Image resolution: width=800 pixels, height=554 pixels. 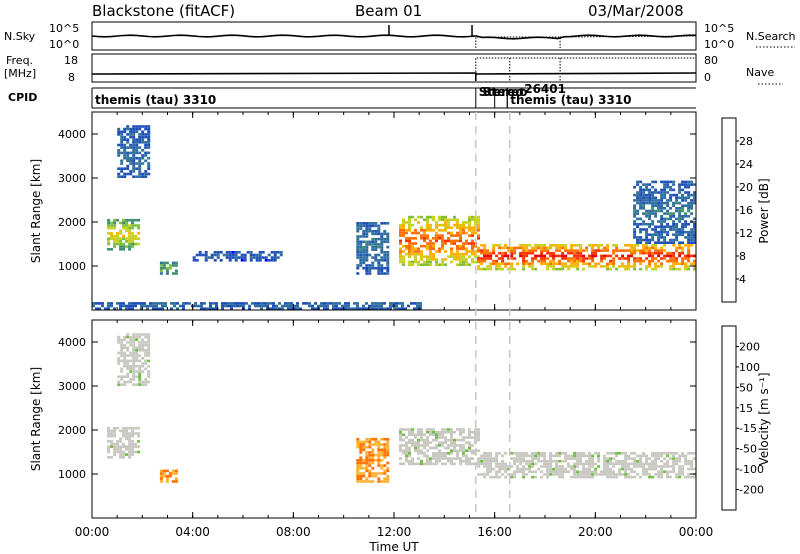 I want to click on freq-tick-bottom: 8, so click(x=71, y=77).